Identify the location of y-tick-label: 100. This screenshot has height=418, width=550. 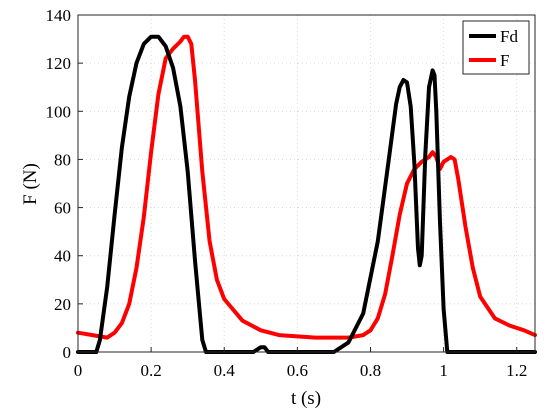
(59, 111).